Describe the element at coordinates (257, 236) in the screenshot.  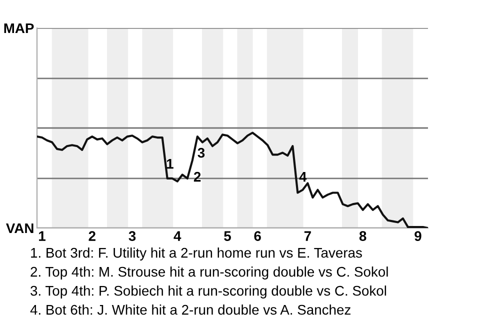
I see `x-tick-label: 6` at that location.